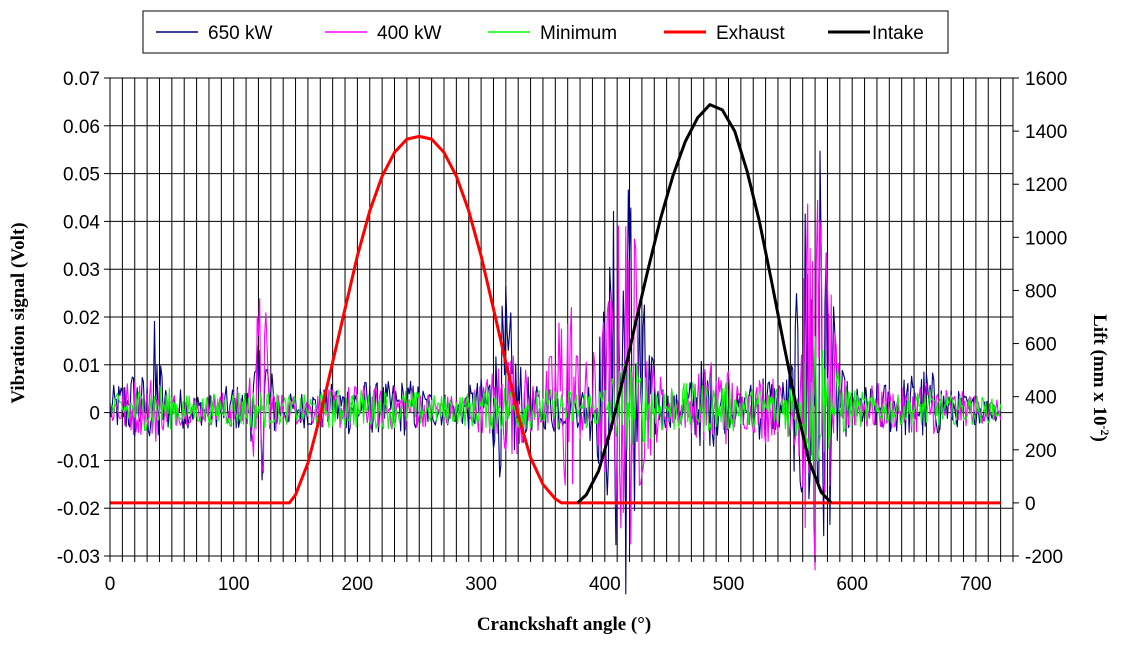 This screenshot has height=647, width=1127. Describe the element at coordinates (81, 270) in the screenshot. I see `y-tick-label: 0.03` at that location.